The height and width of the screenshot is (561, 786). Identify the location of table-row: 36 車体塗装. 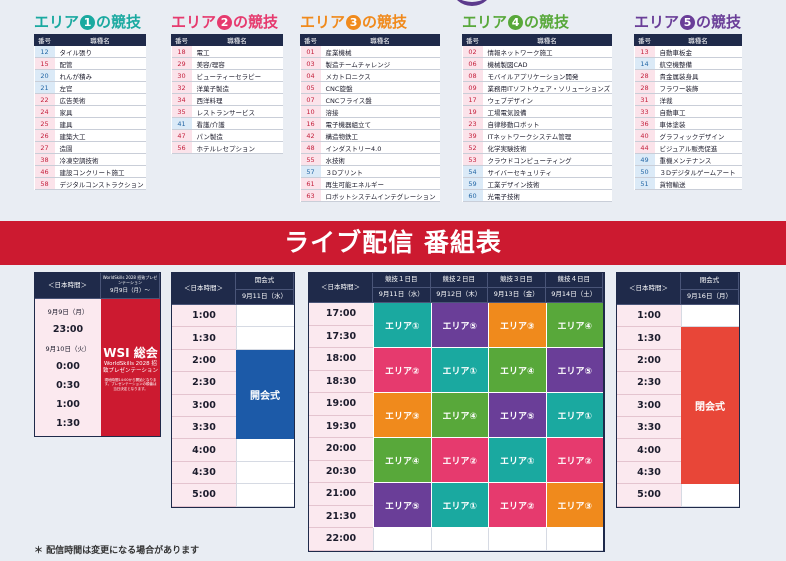
(688, 123).